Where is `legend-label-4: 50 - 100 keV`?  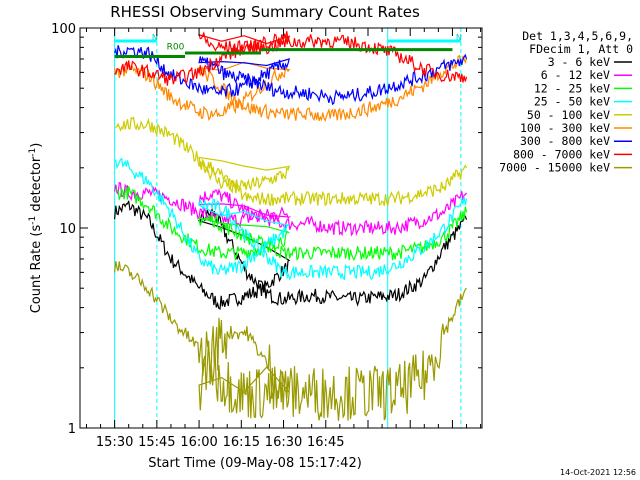 legend-label-4: 50 - 100 keV is located at coordinates (568, 115).